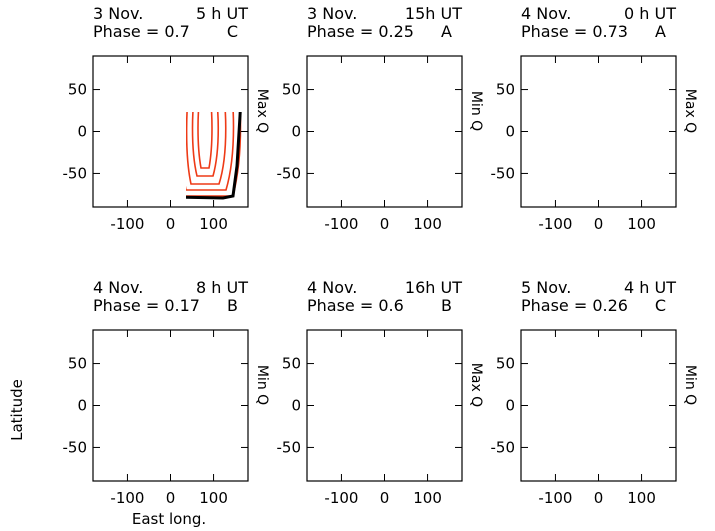  What do you see at coordinates (446, 305) in the screenshot?
I see `panel-phase-code: B` at bounding box center [446, 305].